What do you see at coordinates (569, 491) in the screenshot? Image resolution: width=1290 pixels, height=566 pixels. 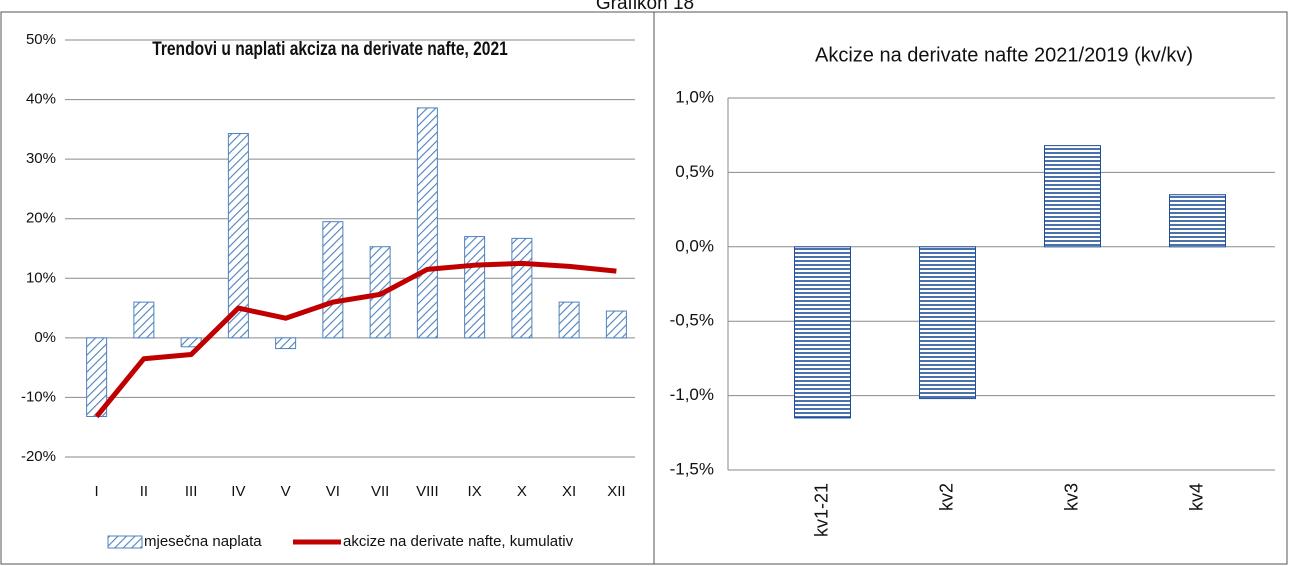 I see `x-tick-label: XI` at bounding box center [569, 491].